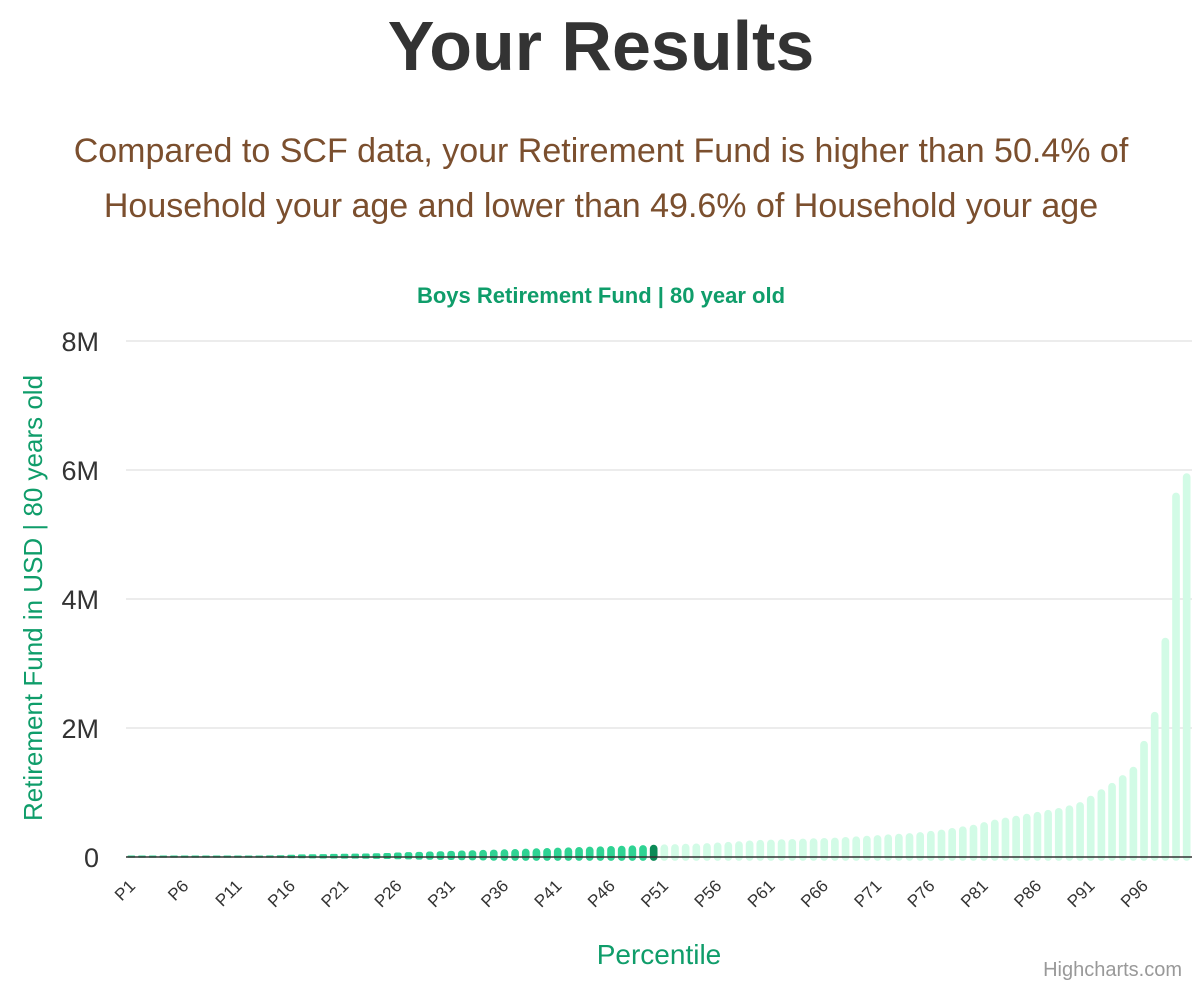 The height and width of the screenshot is (986, 1202). I want to click on bar-p82, so click(994, 840).